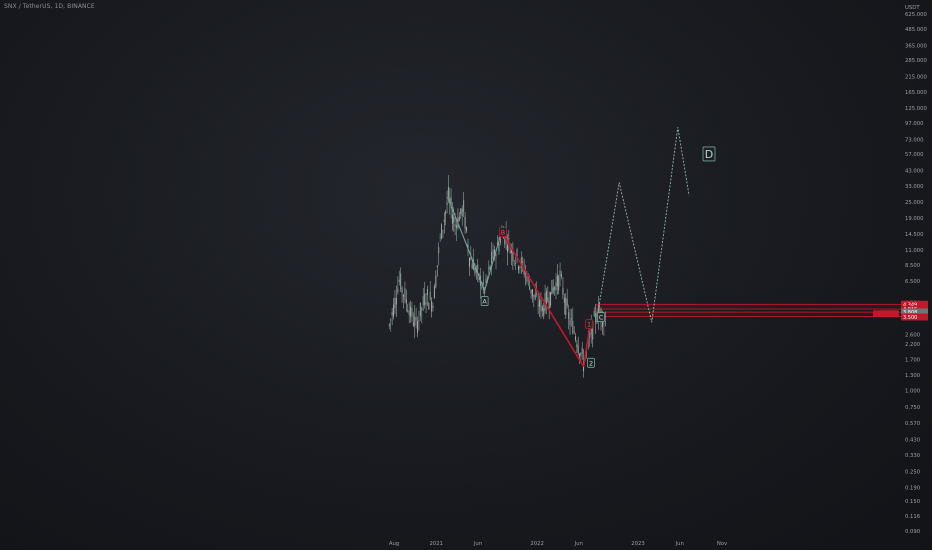 This screenshot has height=550, width=932. What do you see at coordinates (913, 282) in the screenshot?
I see `y-tick-label: 6.500` at bounding box center [913, 282].